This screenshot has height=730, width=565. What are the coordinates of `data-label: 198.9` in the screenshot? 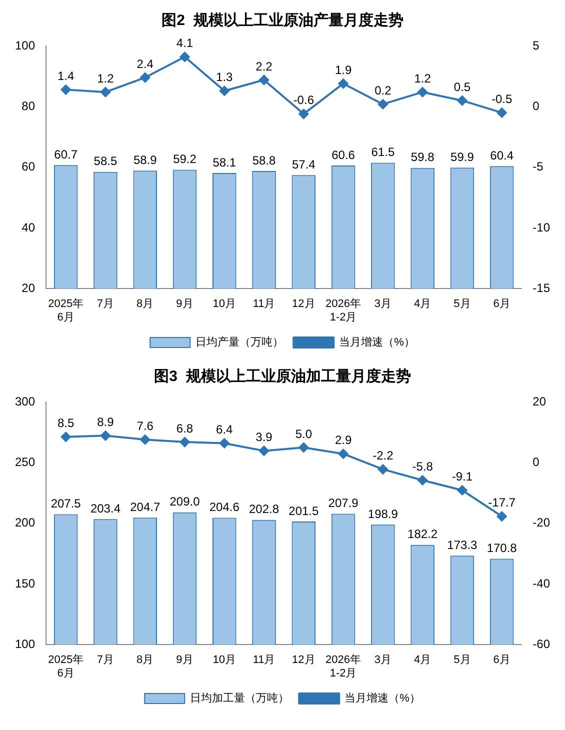 It's located at (383, 513).